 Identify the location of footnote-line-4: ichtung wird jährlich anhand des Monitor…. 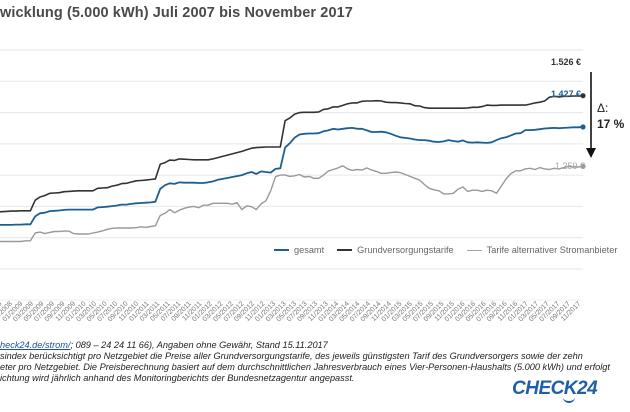
(177, 378).